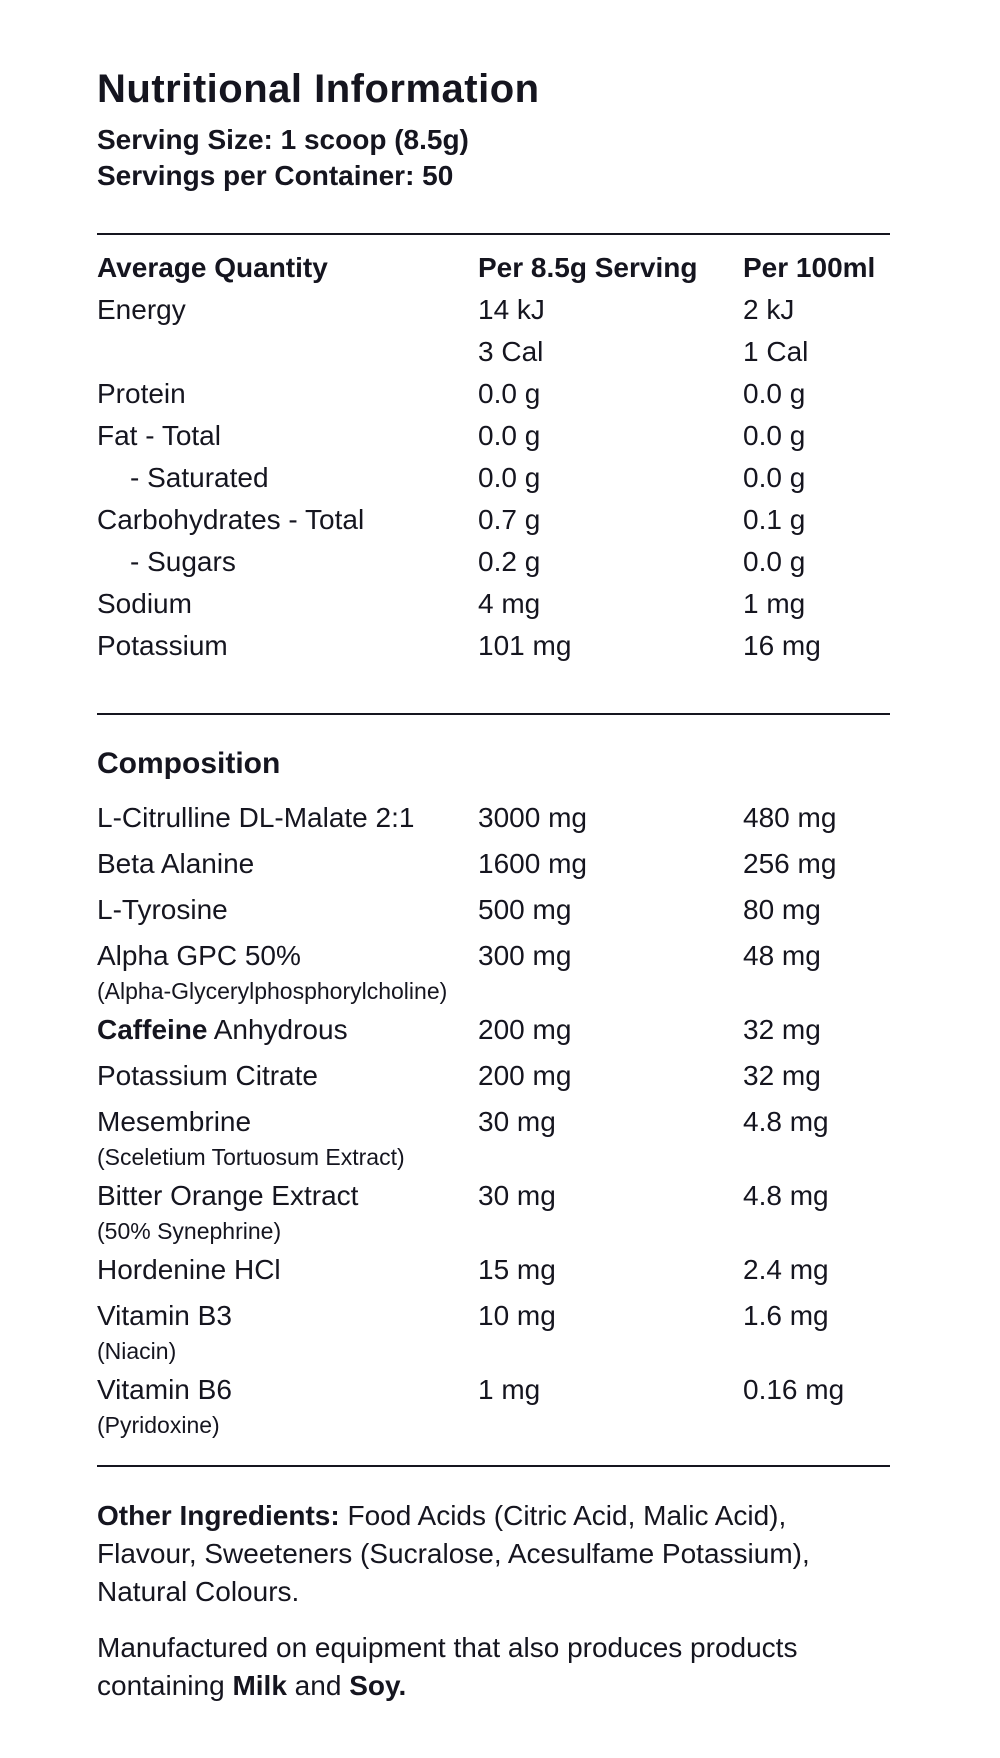  Describe the element at coordinates (152, 1029) in the screenshot. I see `ingredient-label-bold: Caffeine` at that location.